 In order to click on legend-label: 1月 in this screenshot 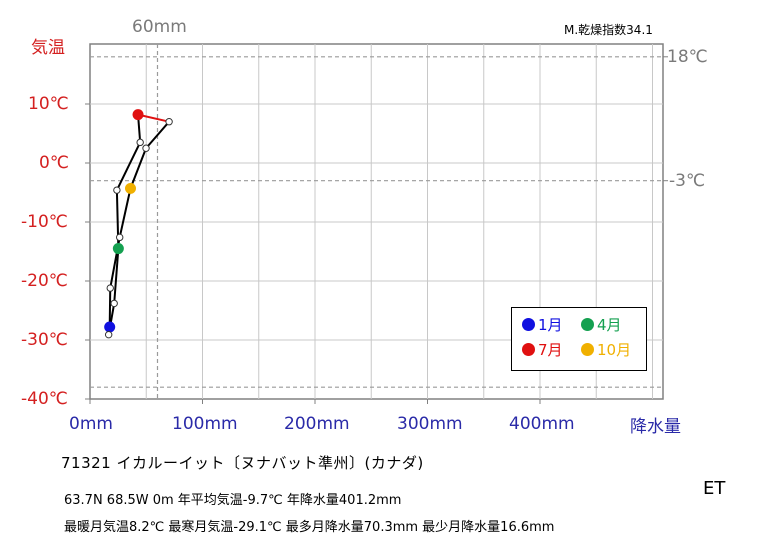, I will do `click(550, 325)`.